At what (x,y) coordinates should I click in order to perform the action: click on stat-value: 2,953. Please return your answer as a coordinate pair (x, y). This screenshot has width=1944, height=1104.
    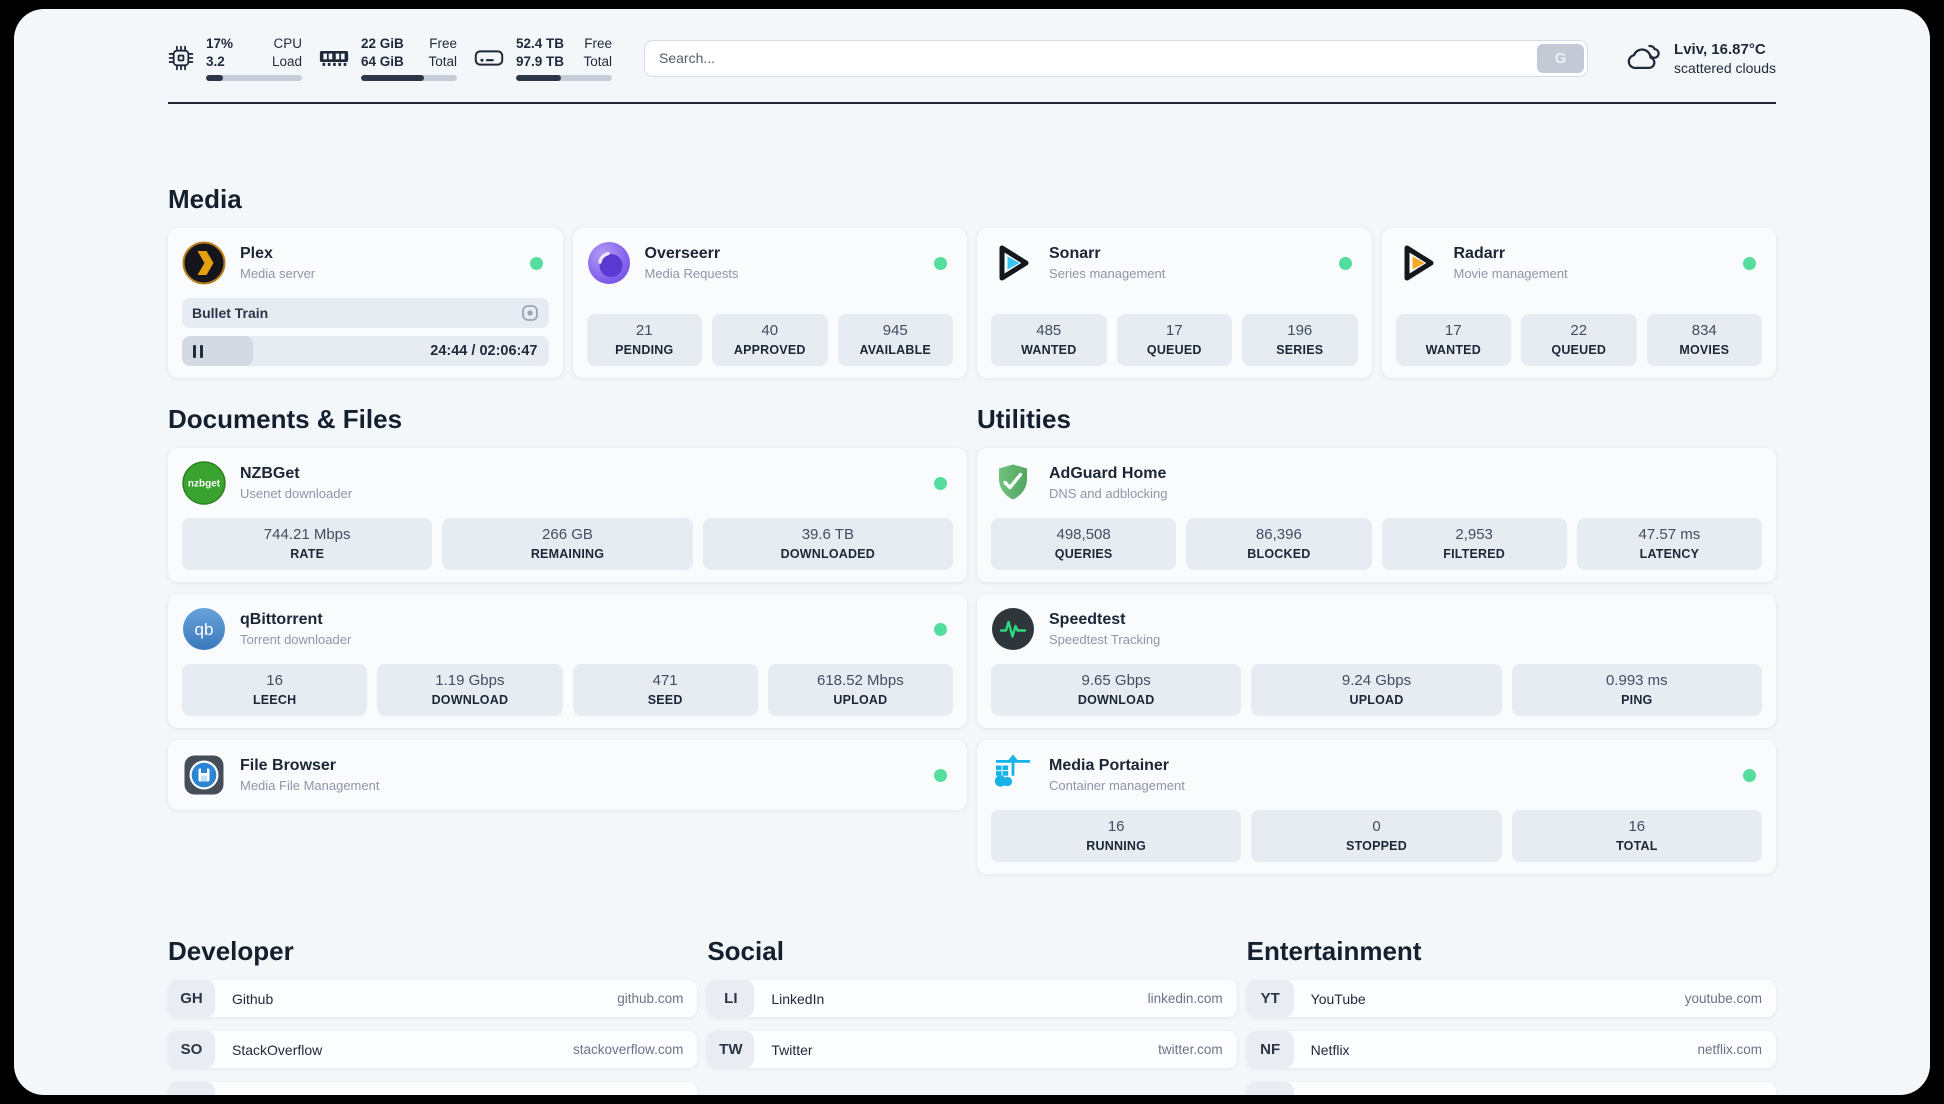
    Looking at the image, I should click on (1474, 534).